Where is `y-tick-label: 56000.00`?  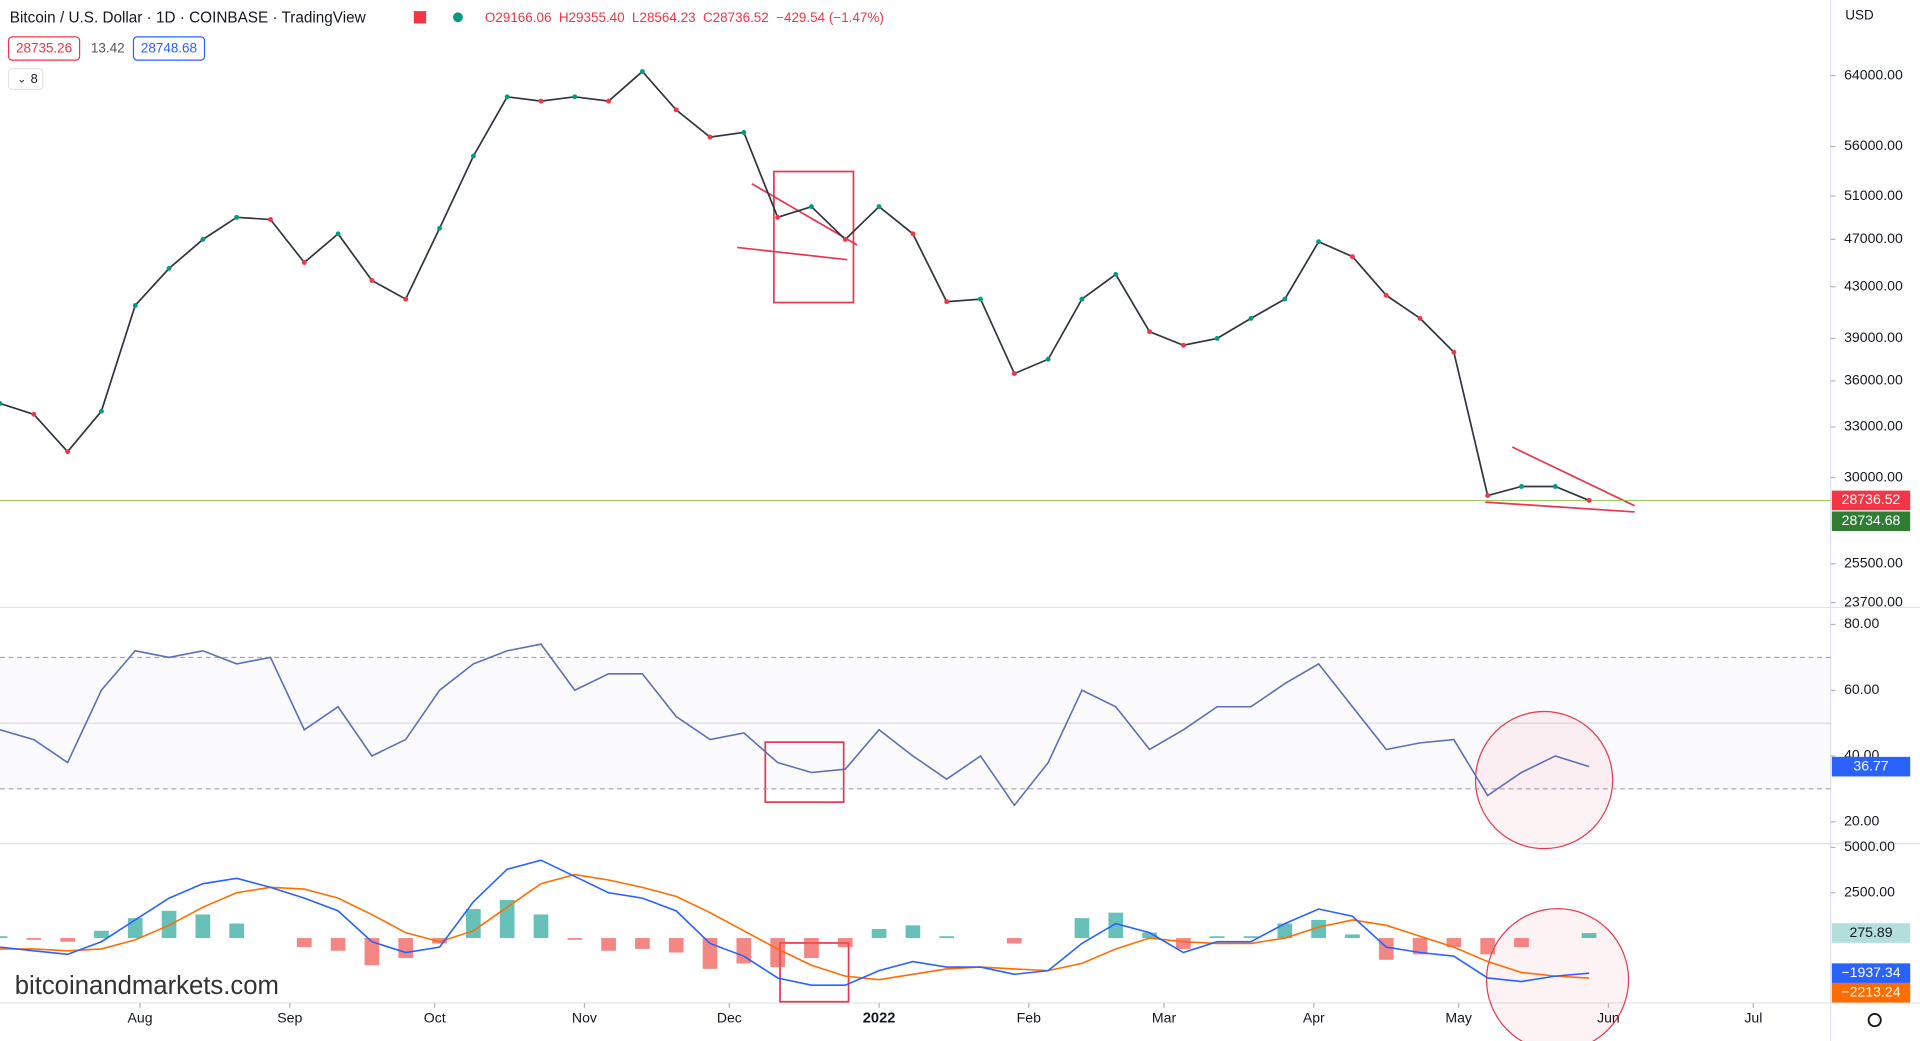 y-tick-label: 56000.00 is located at coordinates (1873, 145).